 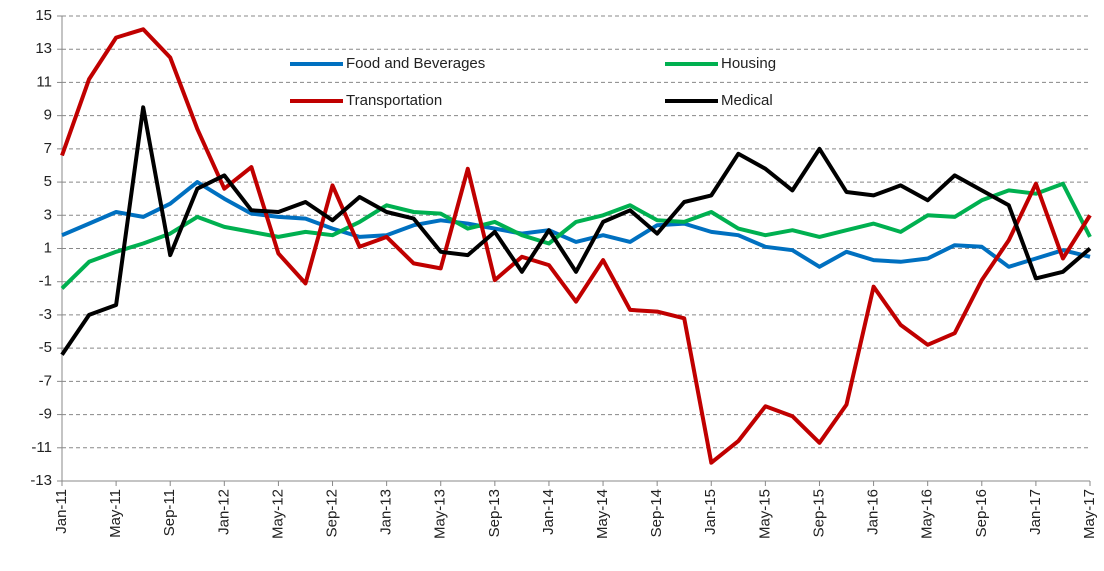 What do you see at coordinates (656, 513) in the screenshot?
I see `x-tick-label: Sep-14` at bounding box center [656, 513].